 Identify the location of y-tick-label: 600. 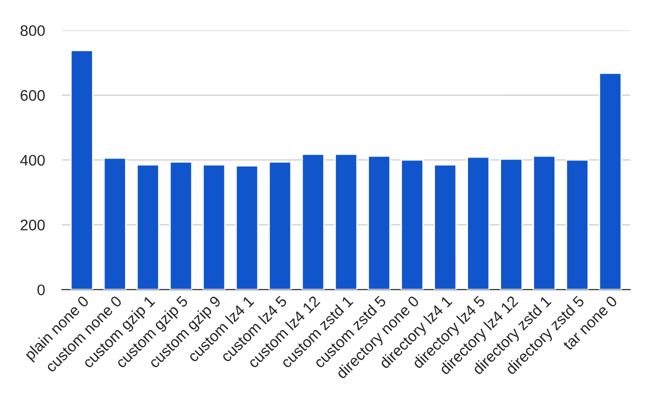
(32, 95).